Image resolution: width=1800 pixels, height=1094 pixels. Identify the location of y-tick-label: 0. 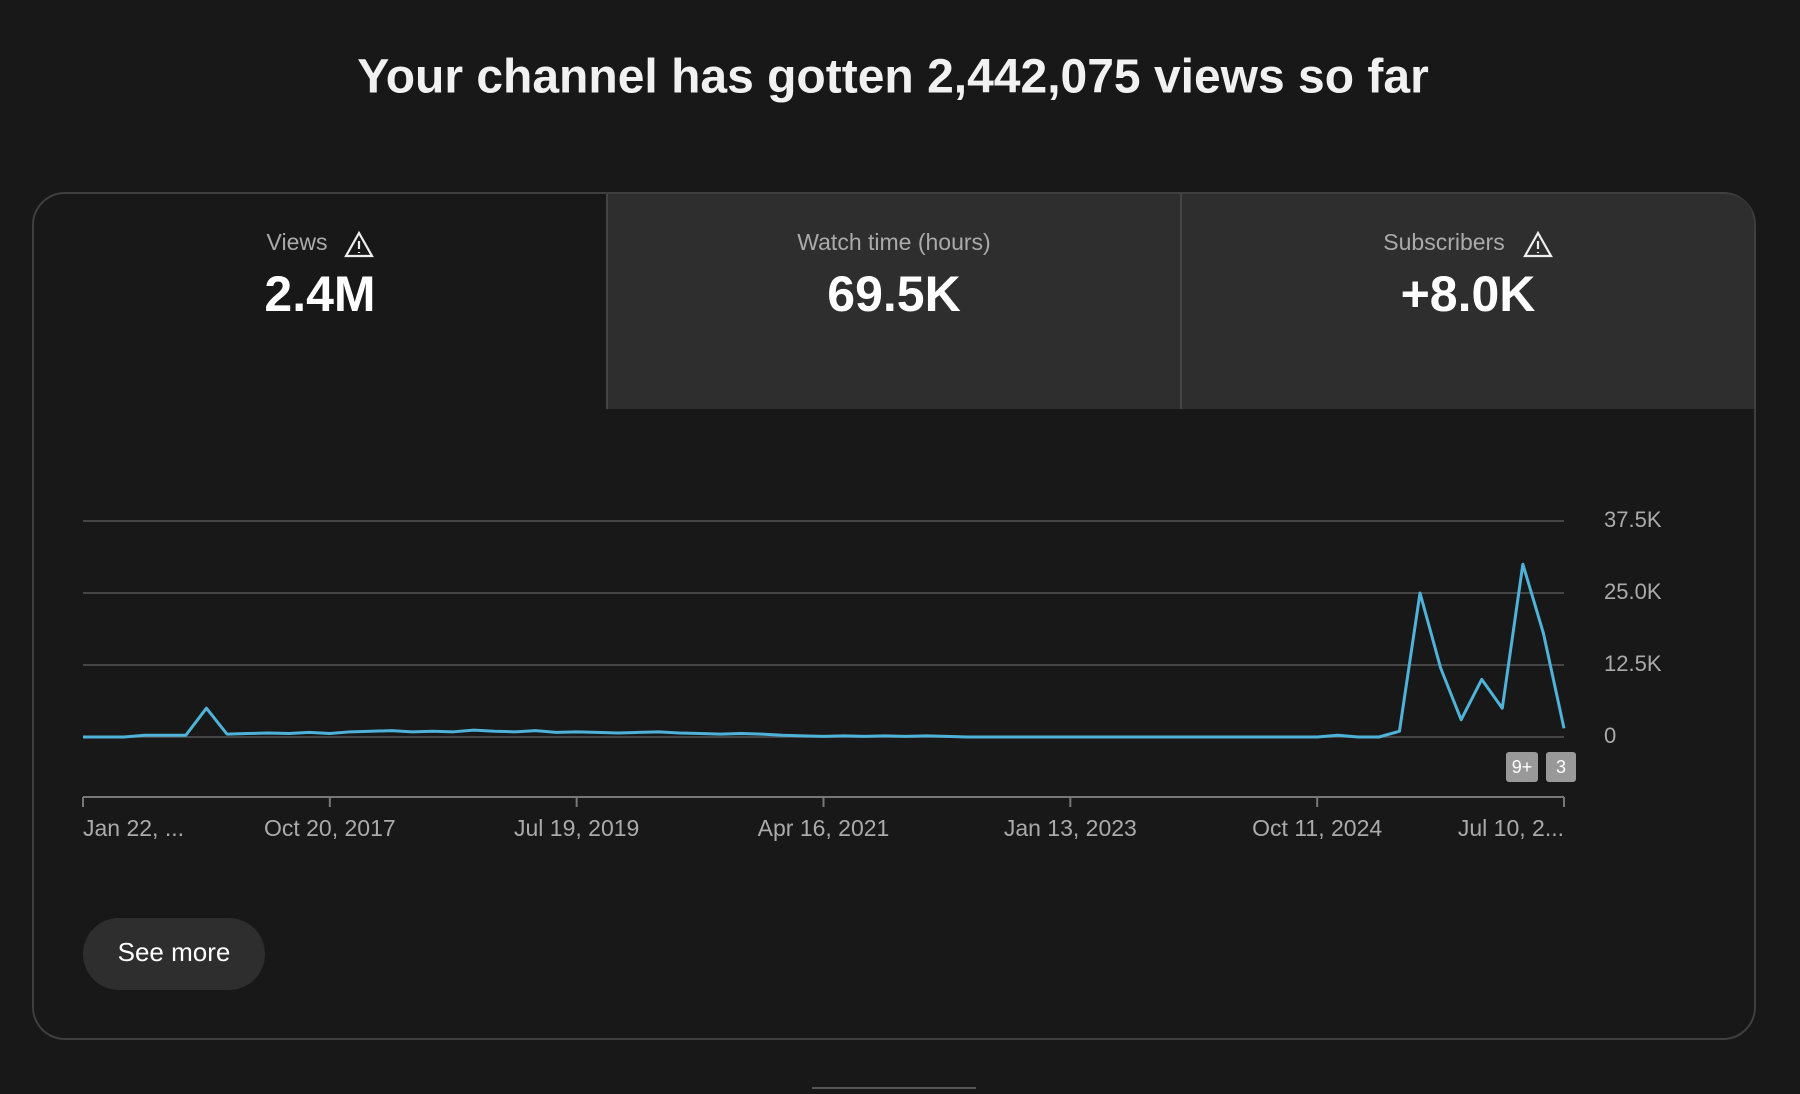
(1610, 735).